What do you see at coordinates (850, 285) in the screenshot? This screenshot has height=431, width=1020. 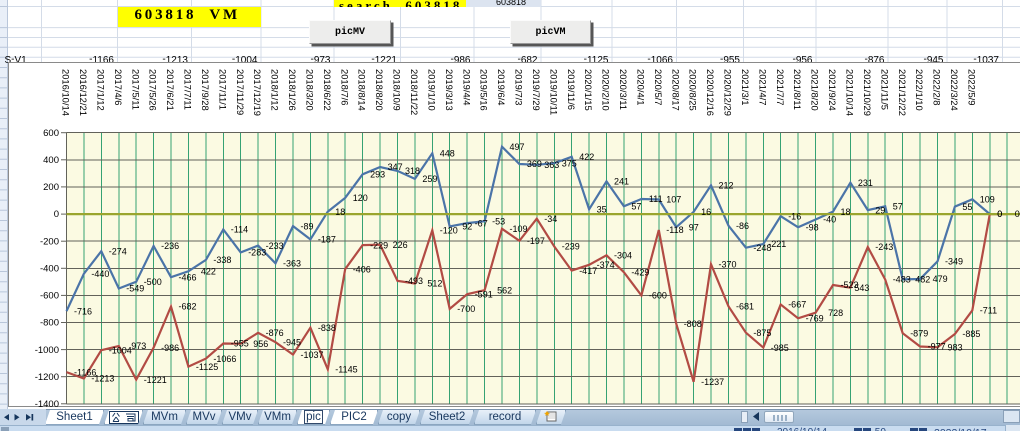 I see `svg-text: -523` at bounding box center [850, 285].